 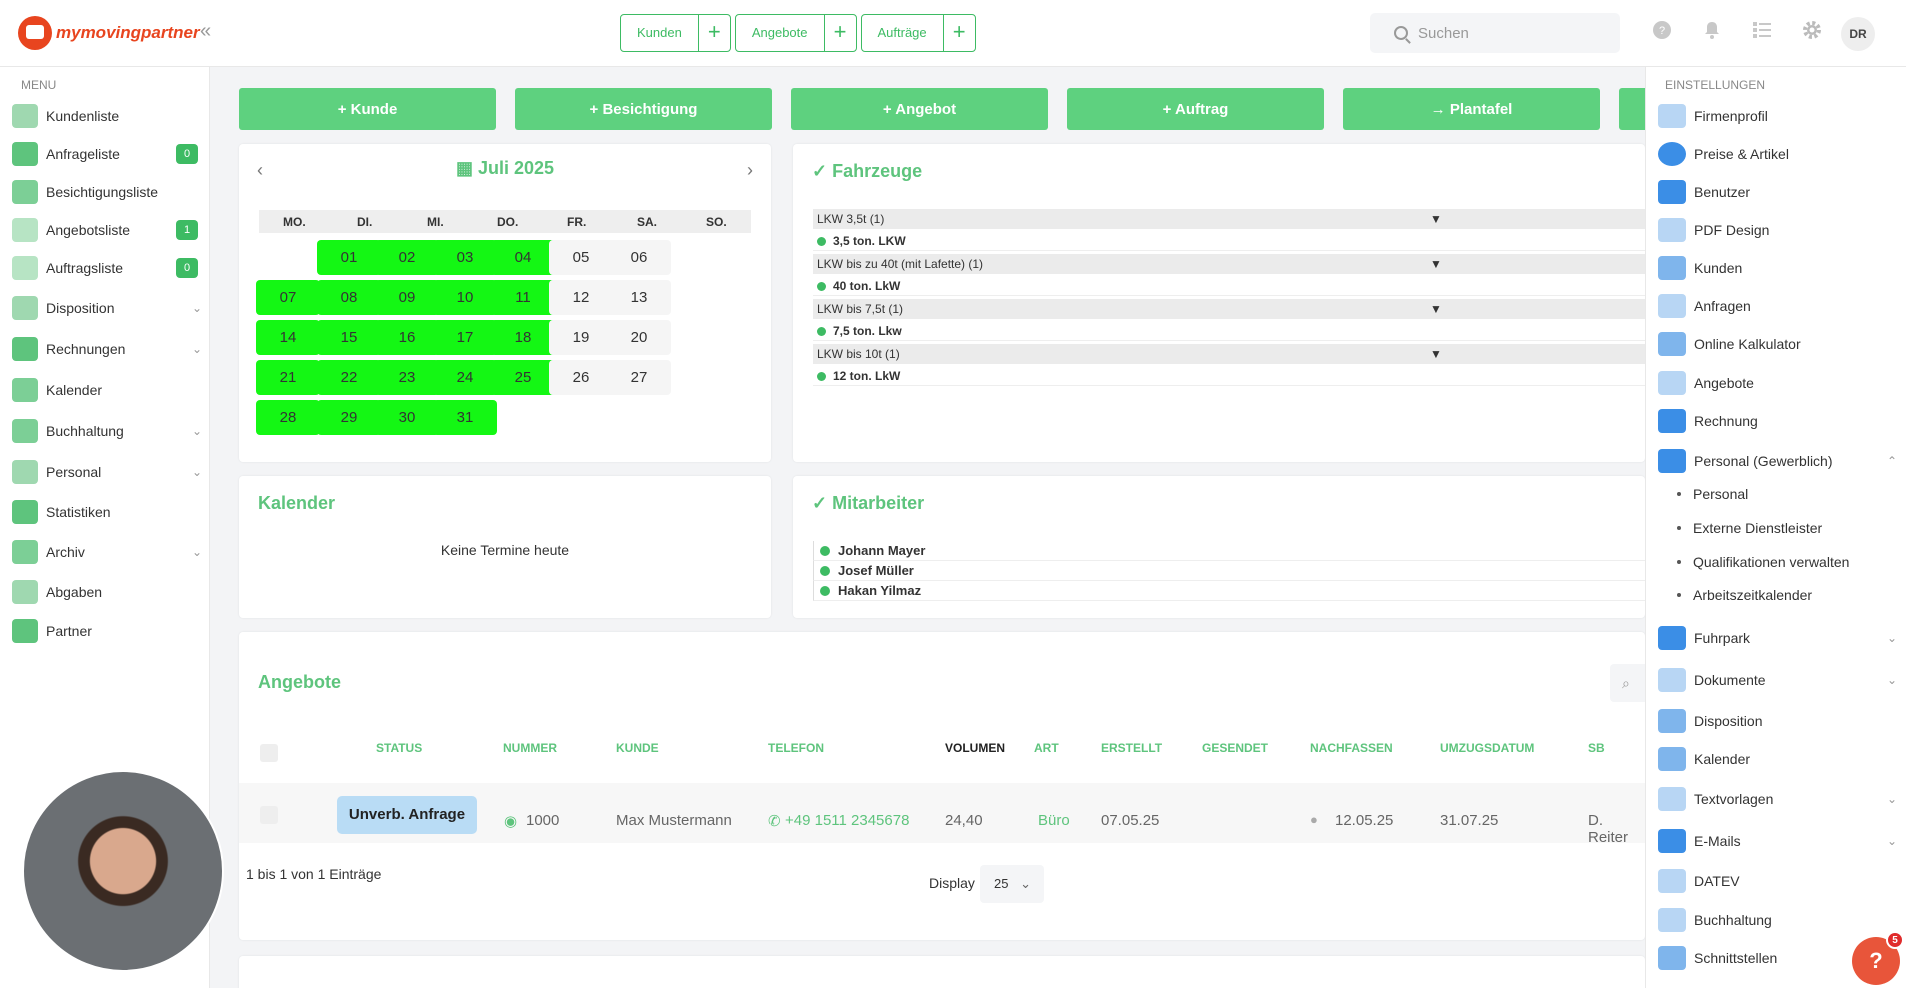 I want to click on settings-item-datev: DATEV, so click(x=1780, y=881).